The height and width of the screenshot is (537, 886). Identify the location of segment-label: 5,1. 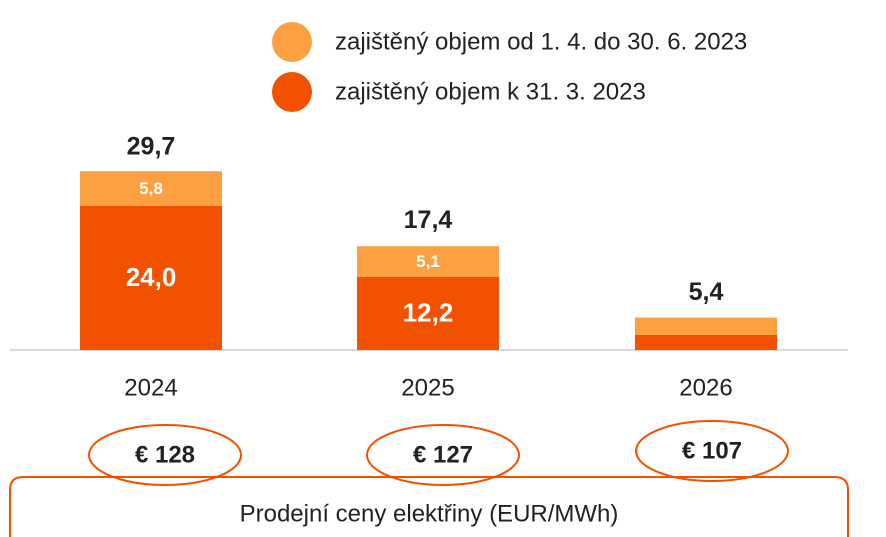
(428, 261).